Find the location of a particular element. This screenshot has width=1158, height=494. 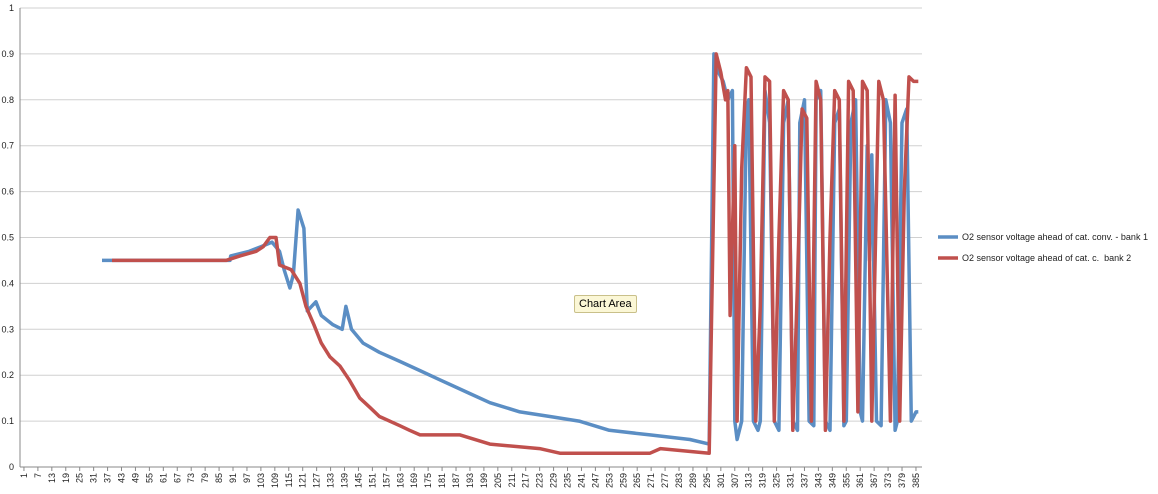

x-tick-label: 193 is located at coordinates (470, 480).